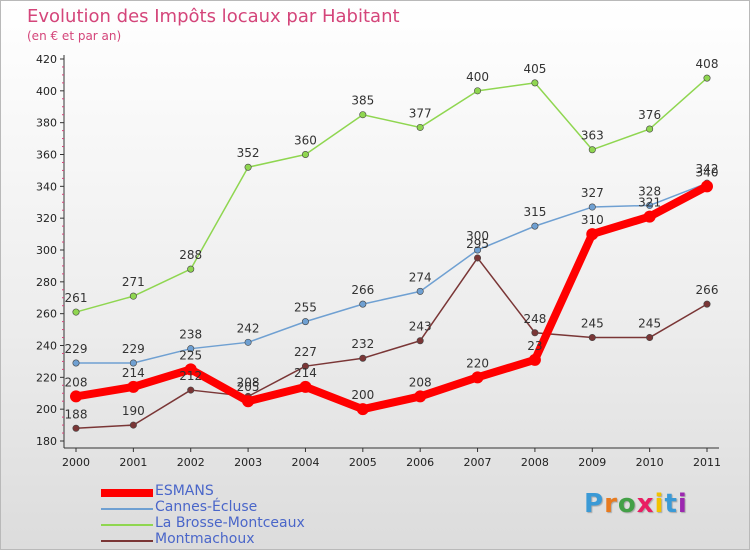 The height and width of the screenshot is (550, 750). Describe the element at coordinates (362, 395) in the screenshot. I see `data-label-esmans: 200` at that location.